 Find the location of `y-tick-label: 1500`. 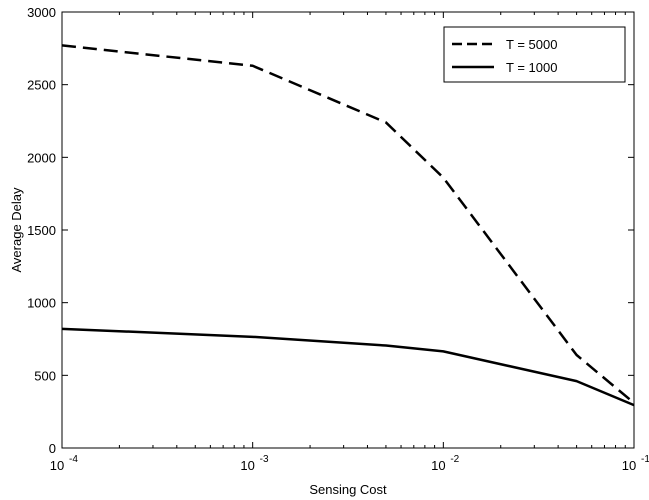

y-tick-label: 1500 is located at coordinates (41, 230).